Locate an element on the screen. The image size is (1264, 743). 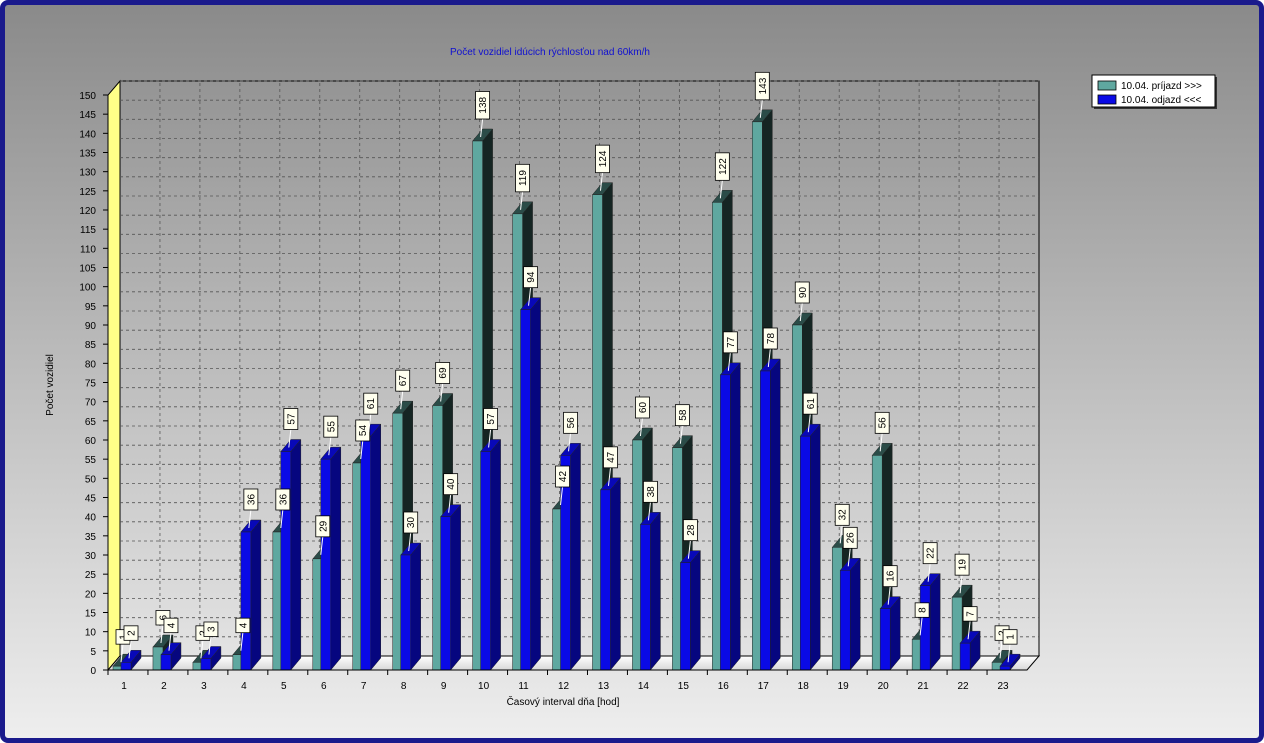
svg-text: 54 is located at coordinates (363, 431).